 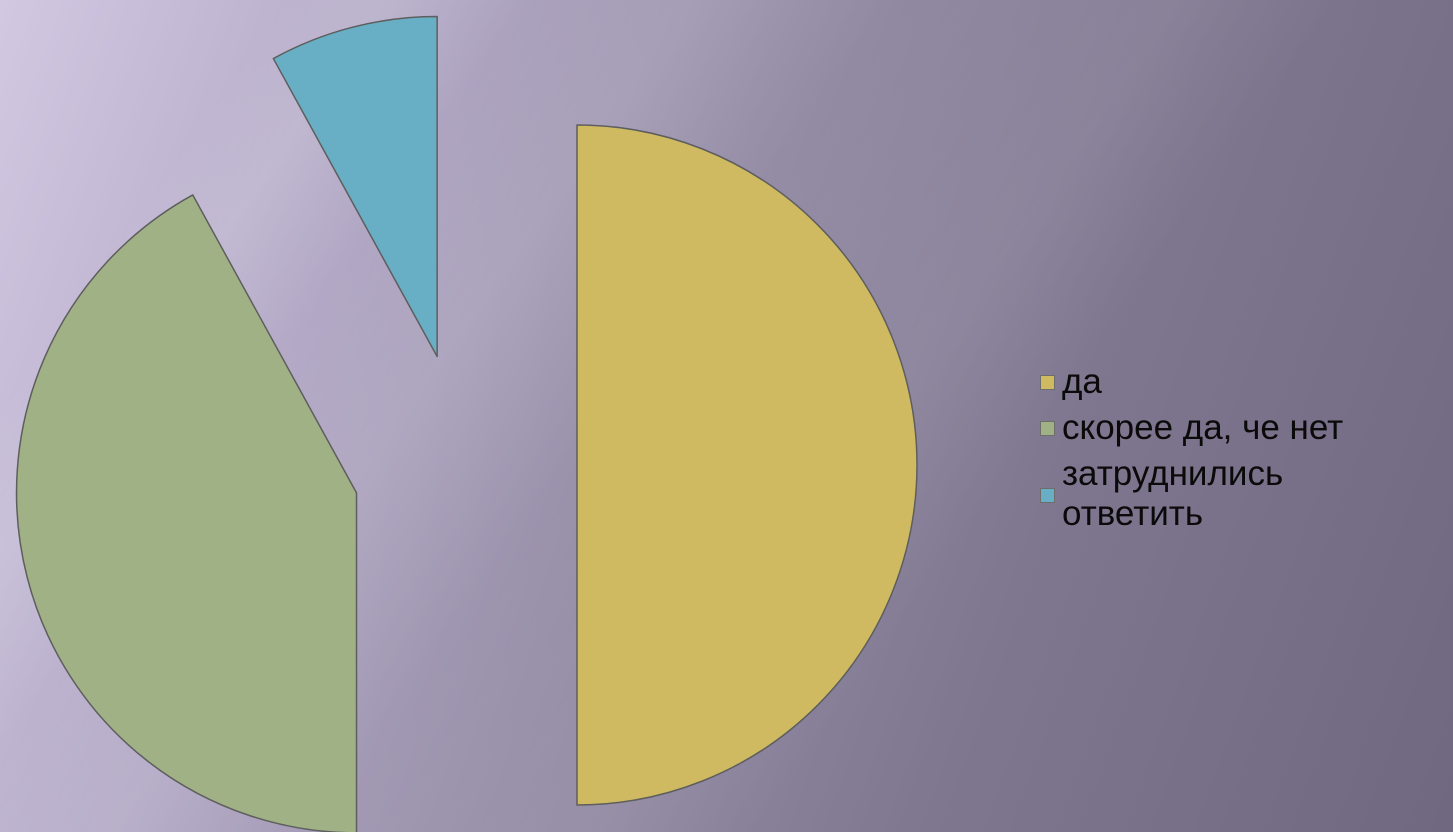 What do you see at coordinates (1173, 493) in the screenshot?
I see `legend-label-undecided: затруднились ответить` at bounding box center [1173, 493].